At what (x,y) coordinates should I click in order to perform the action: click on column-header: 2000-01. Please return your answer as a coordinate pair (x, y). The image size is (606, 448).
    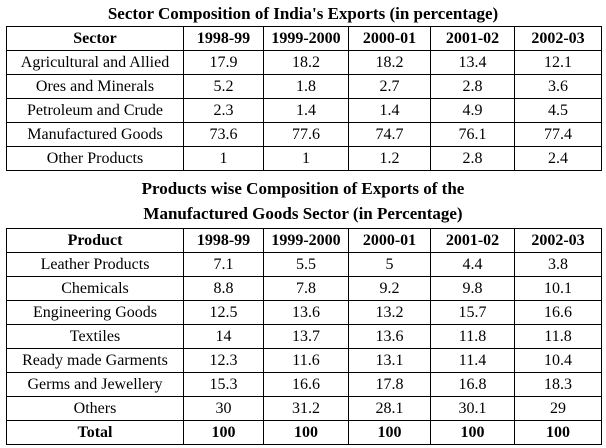
    Looking at the image, I should click on (389, 38).